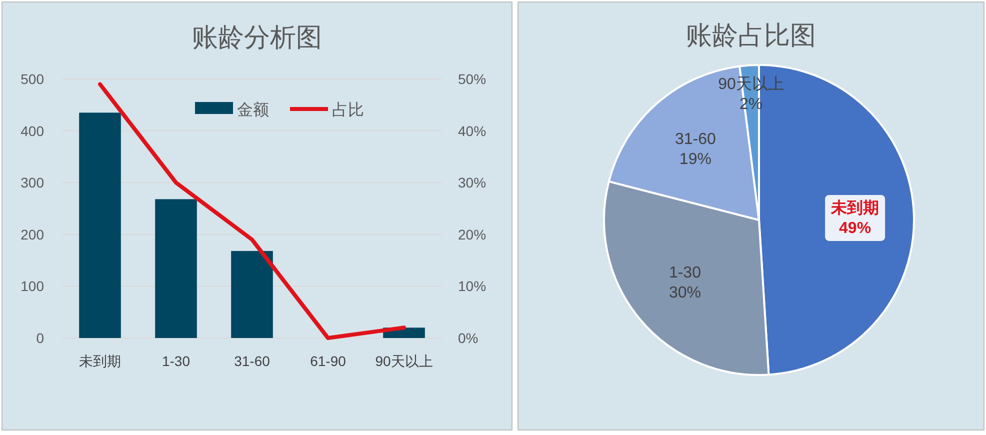 The height and width of the screenshot is (435, 986). What do you see at coordinates (855, 207) in the screenshot?
I see `slice-label: 未到期` at bounding box center [855, 207].